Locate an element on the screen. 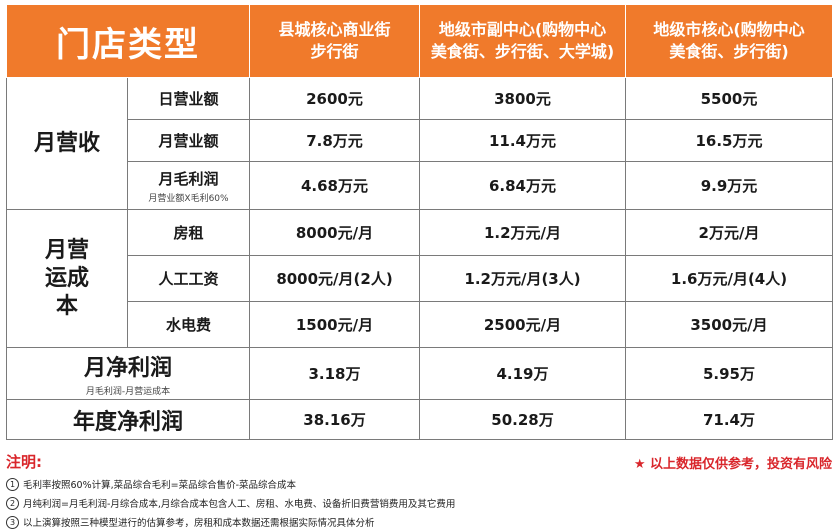  table-cell: 1500元/月 is located at coordinates (334, 324).